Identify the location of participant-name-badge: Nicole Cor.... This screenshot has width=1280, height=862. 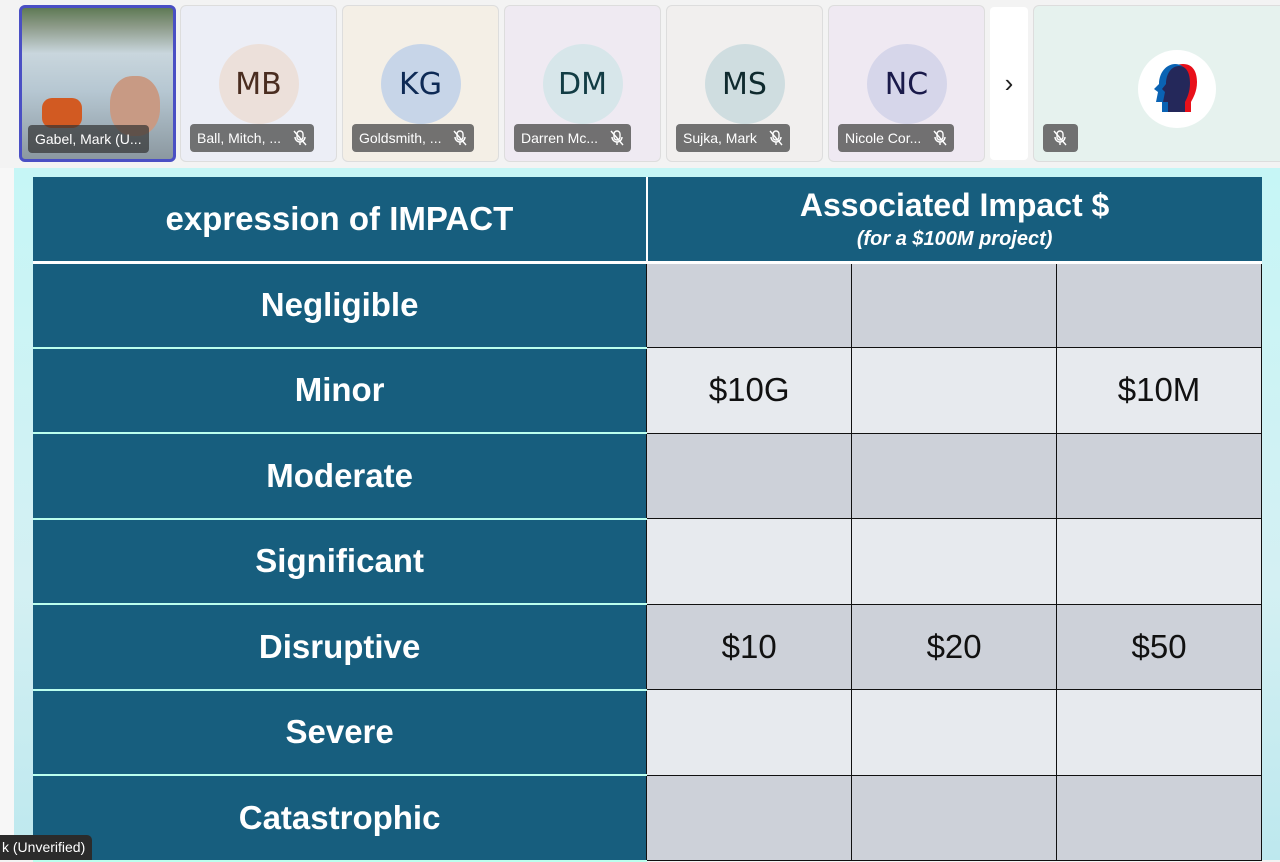
(896, 138).